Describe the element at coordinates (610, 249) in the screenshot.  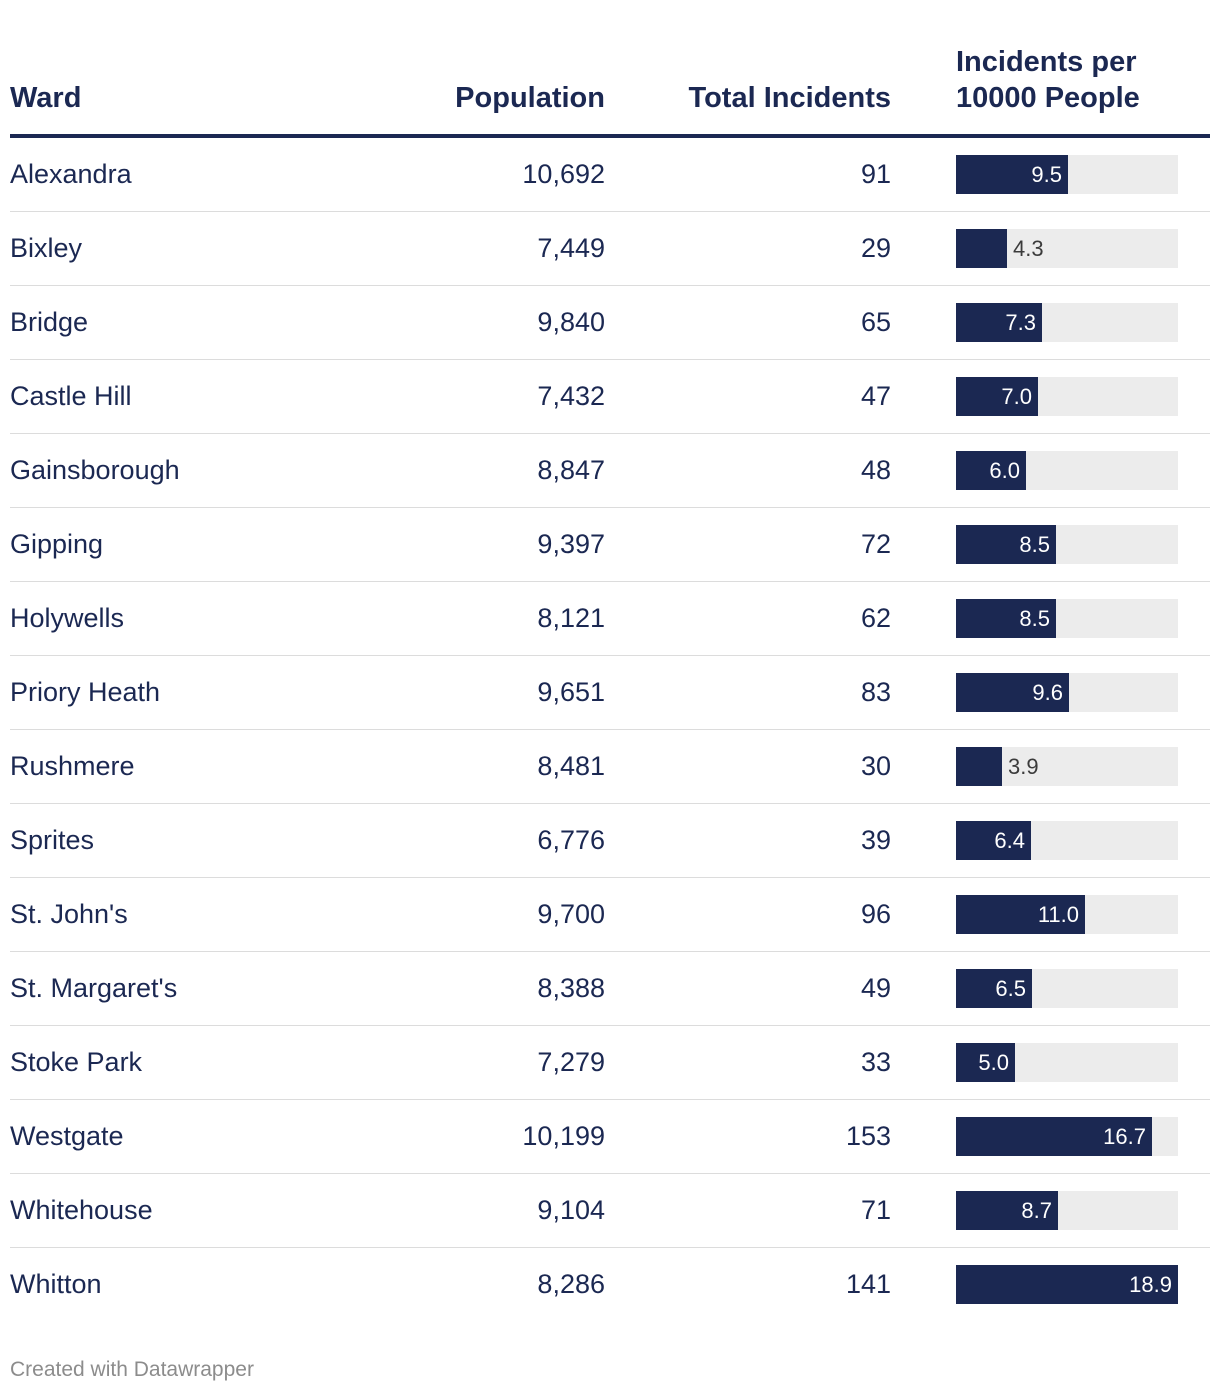
I see `table-row: Bixley 7,449 29 4.3` at that location.